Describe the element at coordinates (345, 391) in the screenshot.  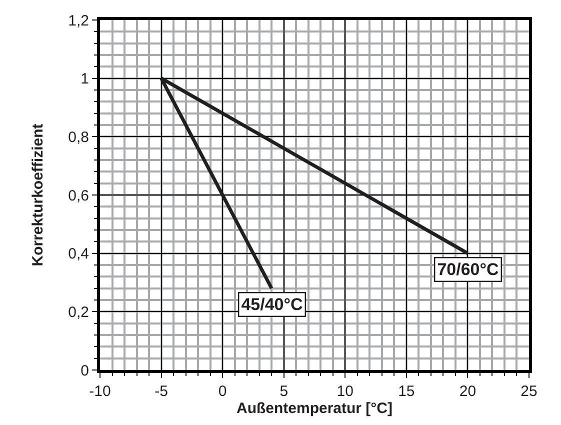
I see `x-tick-label: 10` at that location.